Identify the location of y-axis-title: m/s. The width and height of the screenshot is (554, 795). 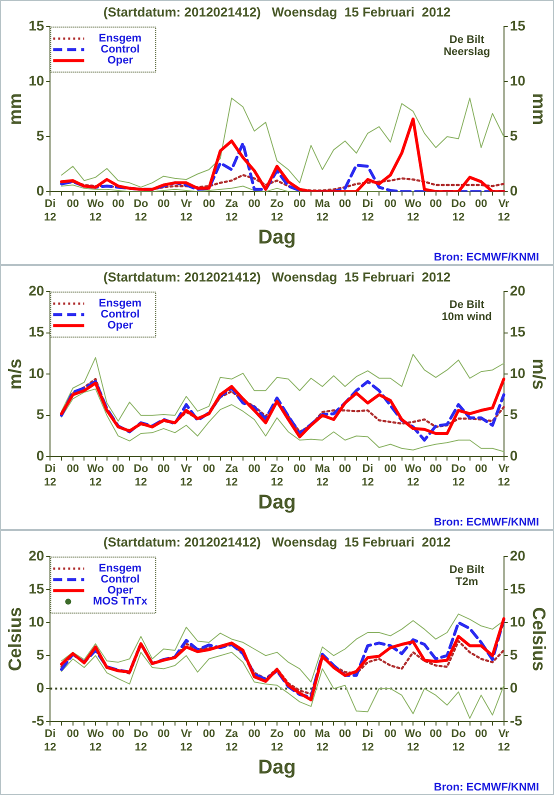
(14, 374).